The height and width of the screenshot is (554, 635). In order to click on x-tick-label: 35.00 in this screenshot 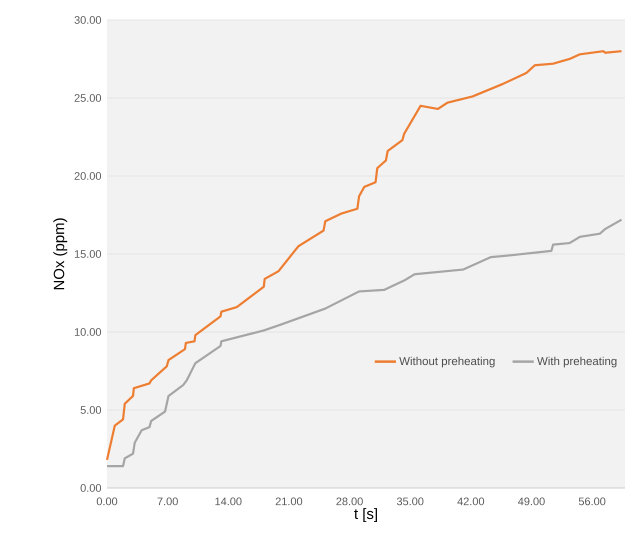, I will do `click(410, 502)`.